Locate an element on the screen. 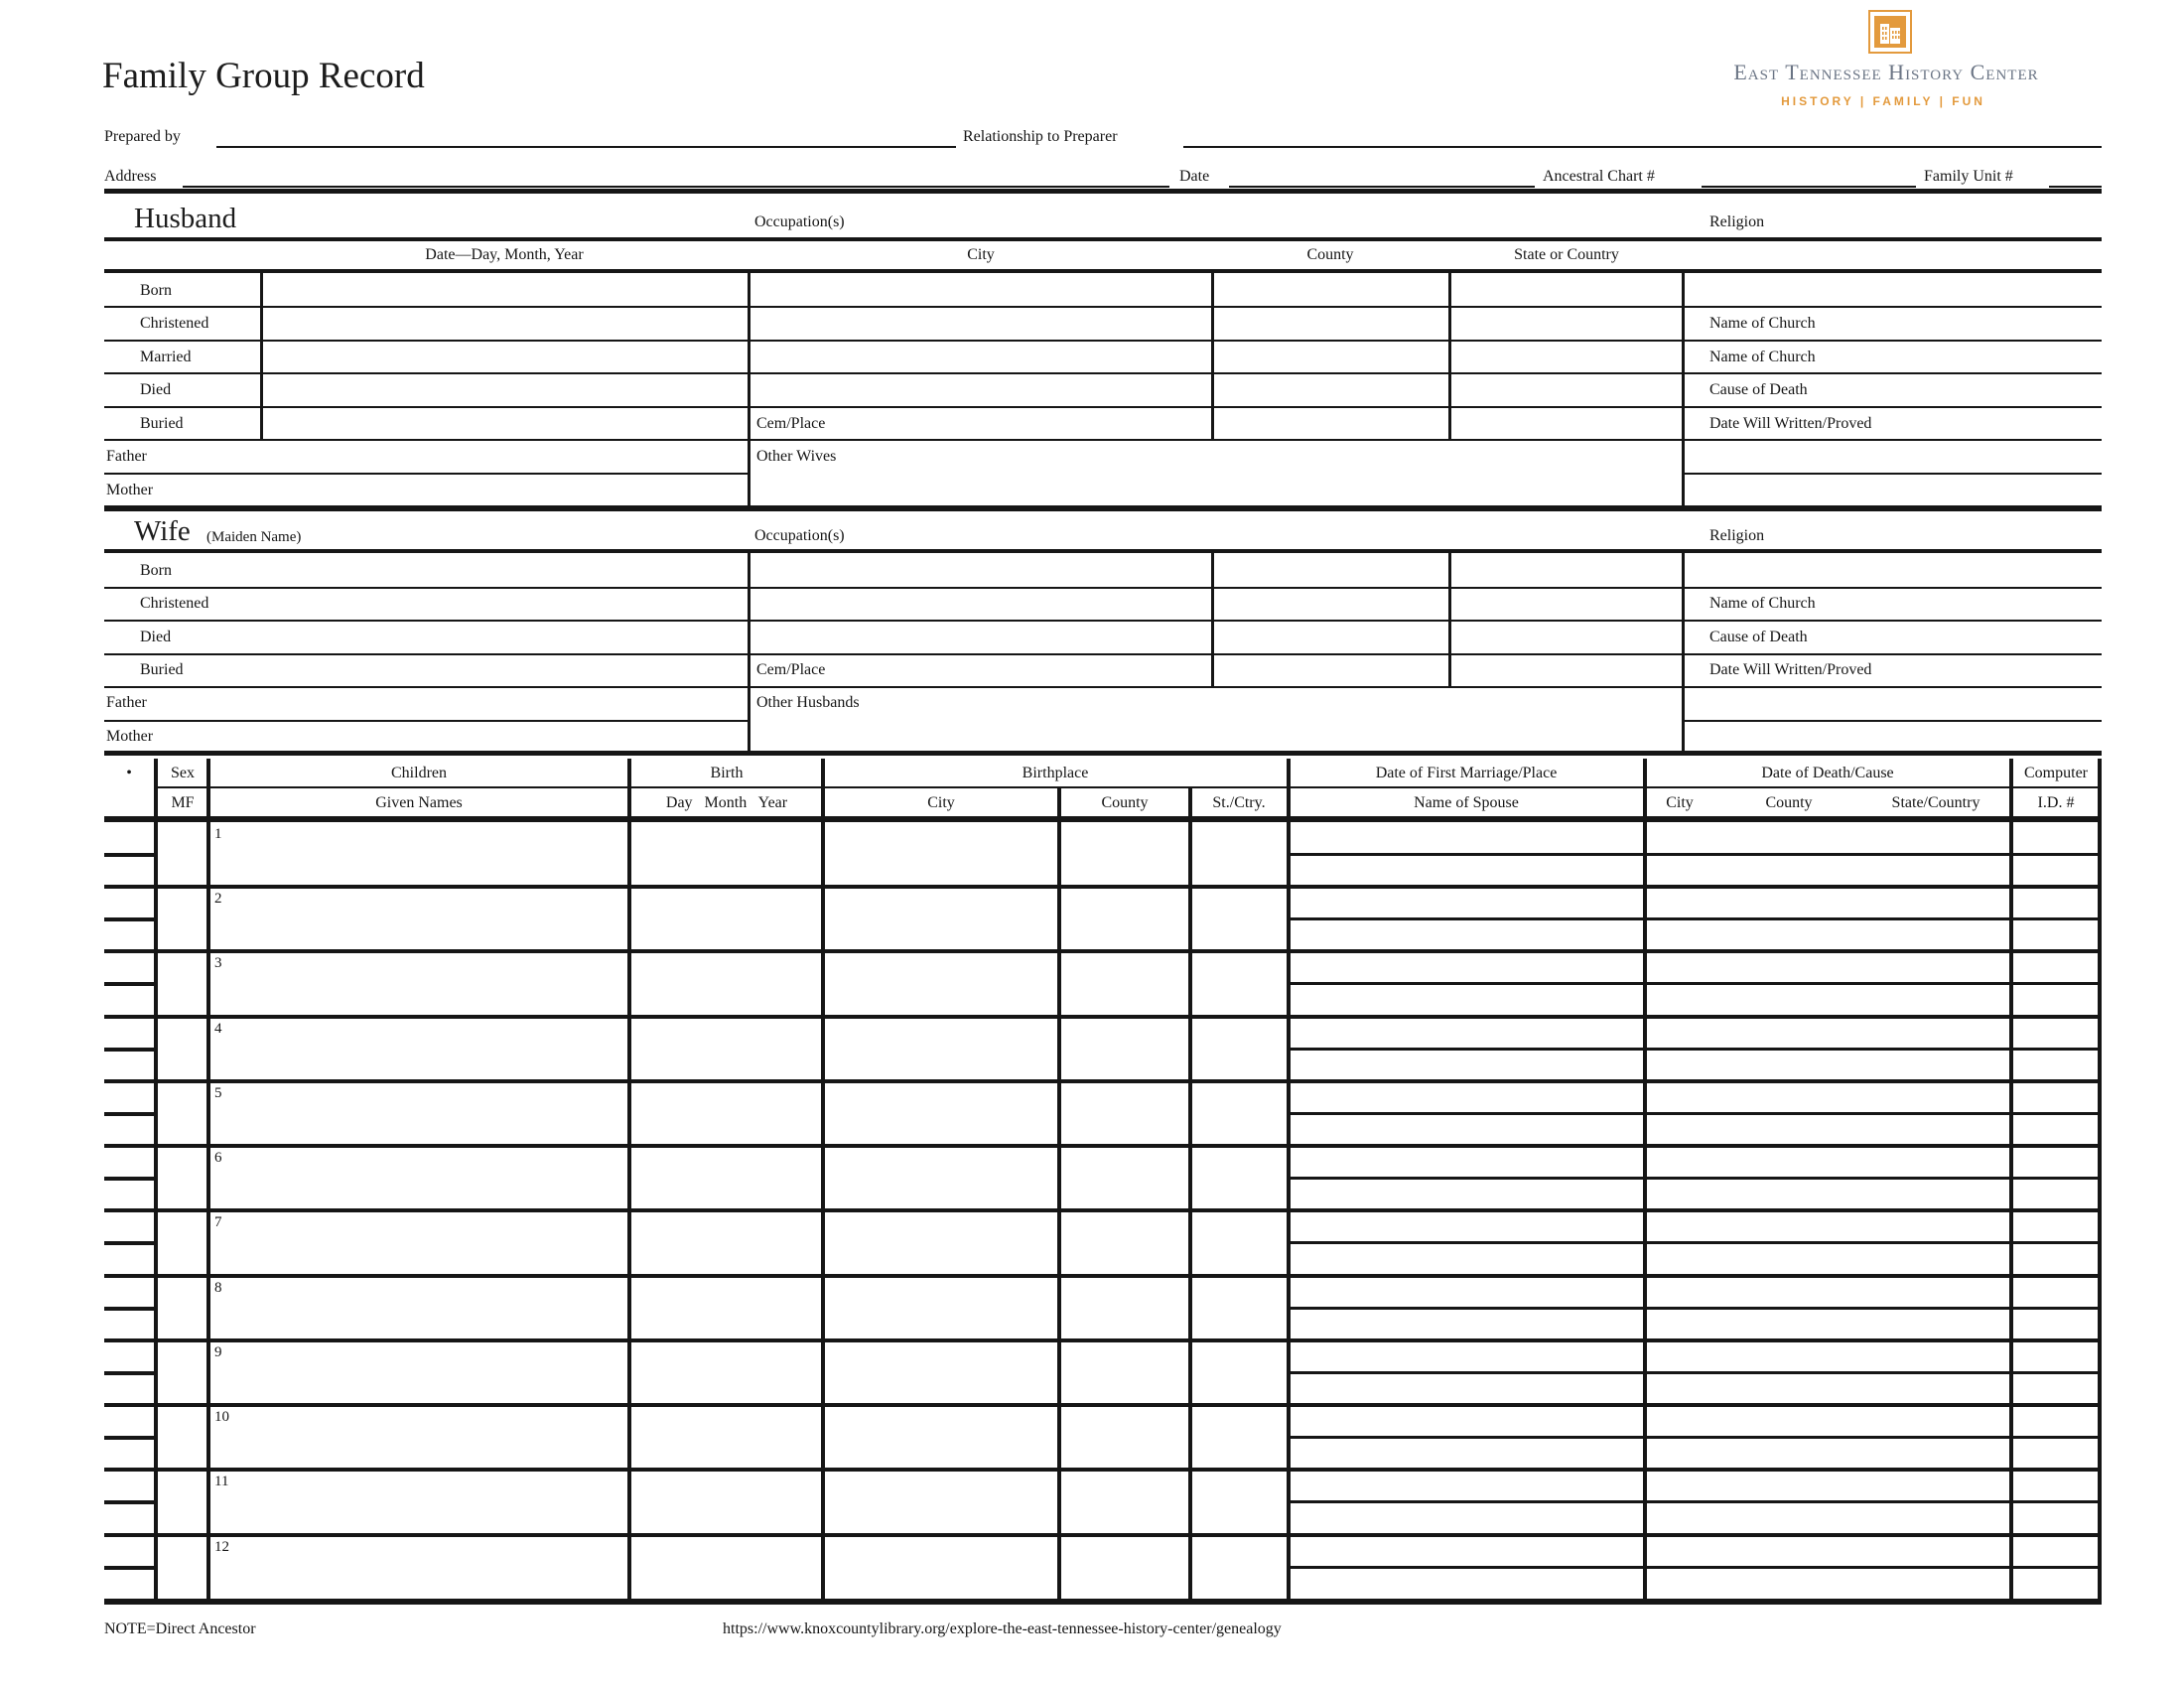  ancestral-chart-blank-line is located at coordinates (1809, 187).